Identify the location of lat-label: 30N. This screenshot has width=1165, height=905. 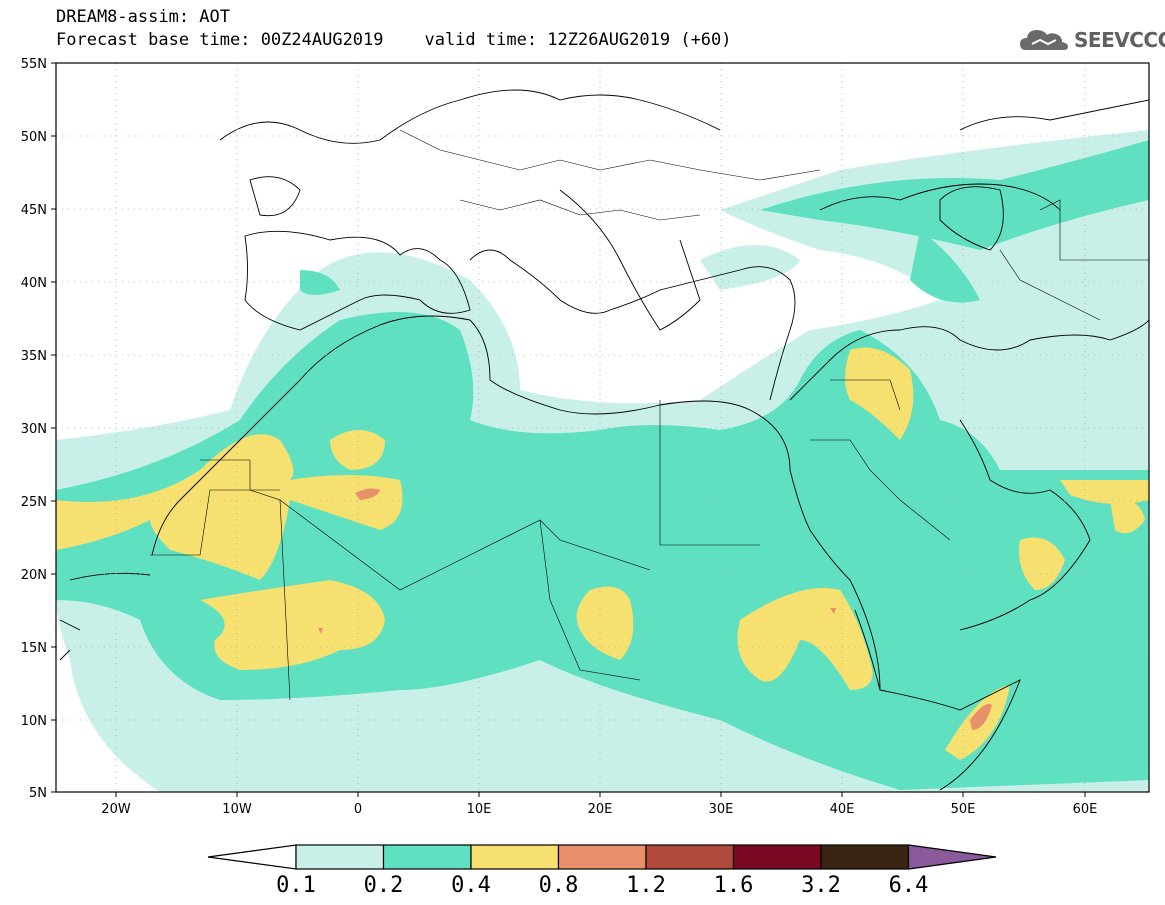
(34, 429).